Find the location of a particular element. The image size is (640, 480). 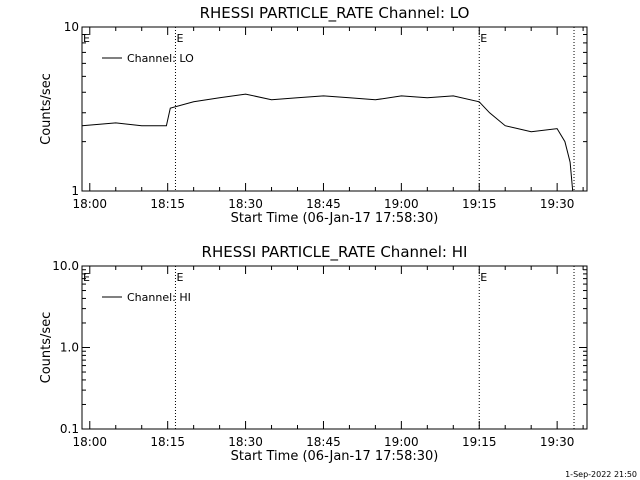

y-tick-label: 10 is located at coordinates (71, 27).